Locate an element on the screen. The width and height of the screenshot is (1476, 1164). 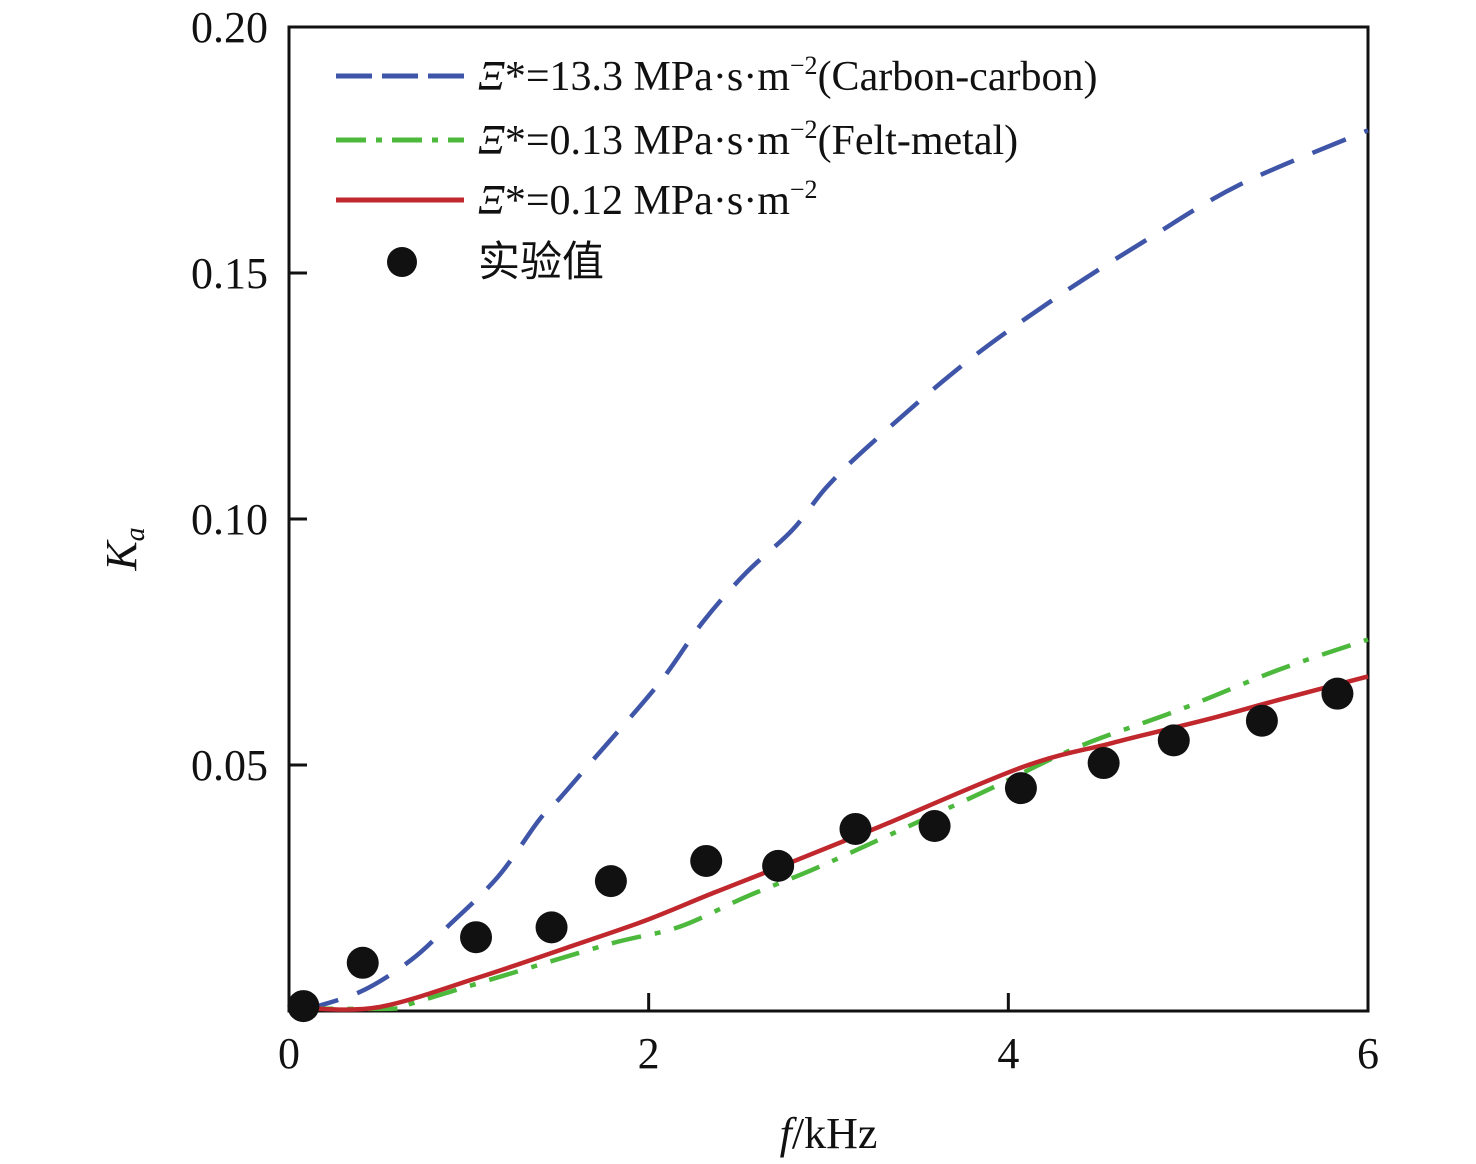
y-tick-label: 0.10 is located at coordinates (229, 519).